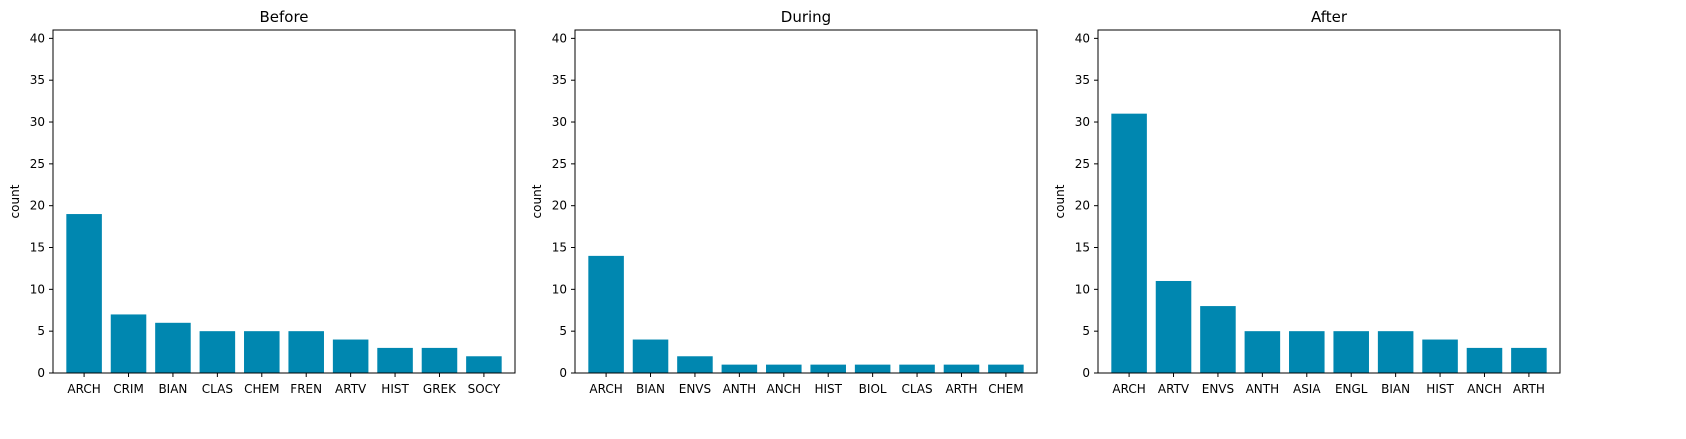 Image resolution: width=1686 pixels, height=439 pixels. Describe the element at coordinates (484, 389) in the screenshot. I see `x-tick-label: SOCY` at that location.